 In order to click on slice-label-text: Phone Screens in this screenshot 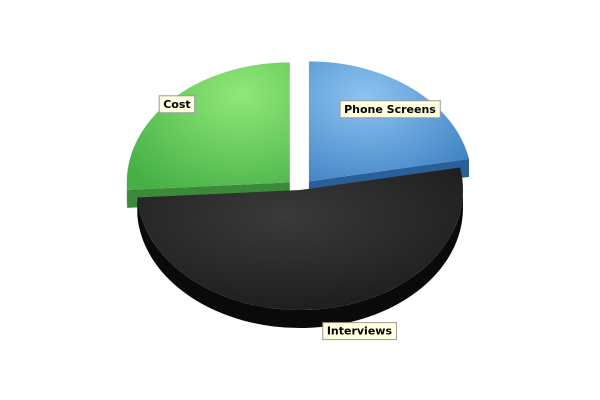, I will do `click(390, 109)`.